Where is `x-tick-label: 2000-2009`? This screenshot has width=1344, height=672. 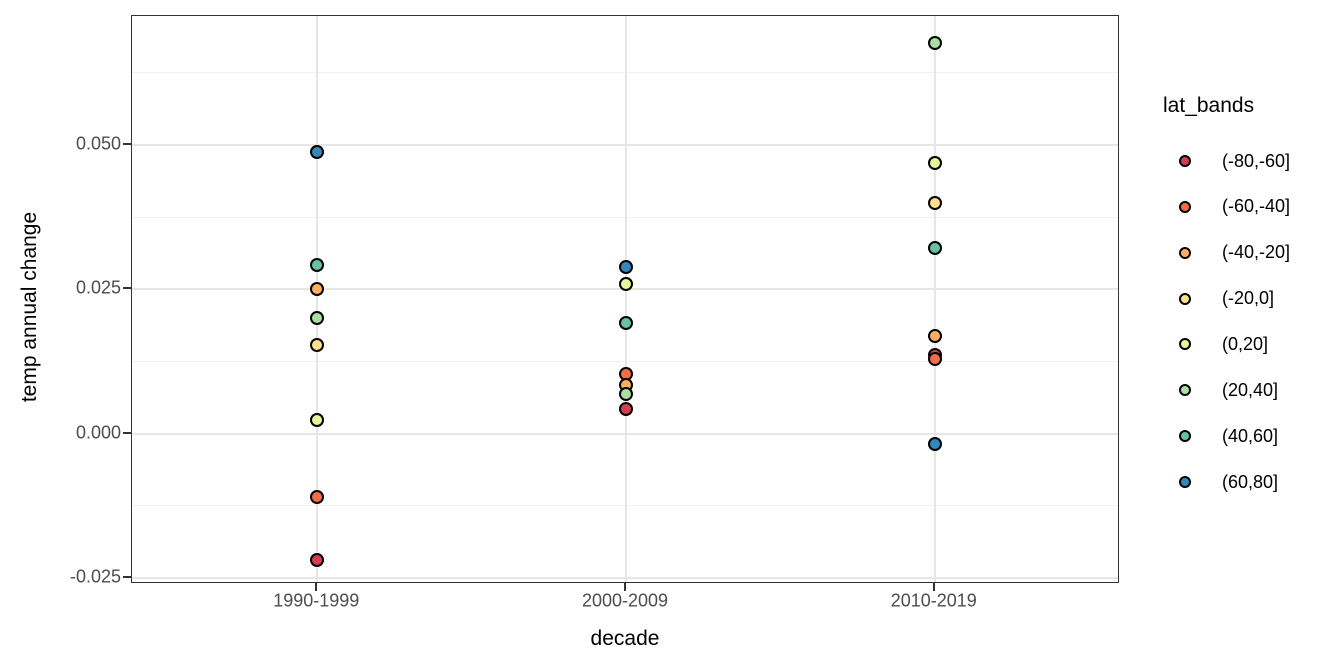
x-tick-label: 2000-2009 is located at coordinates (625, 600).